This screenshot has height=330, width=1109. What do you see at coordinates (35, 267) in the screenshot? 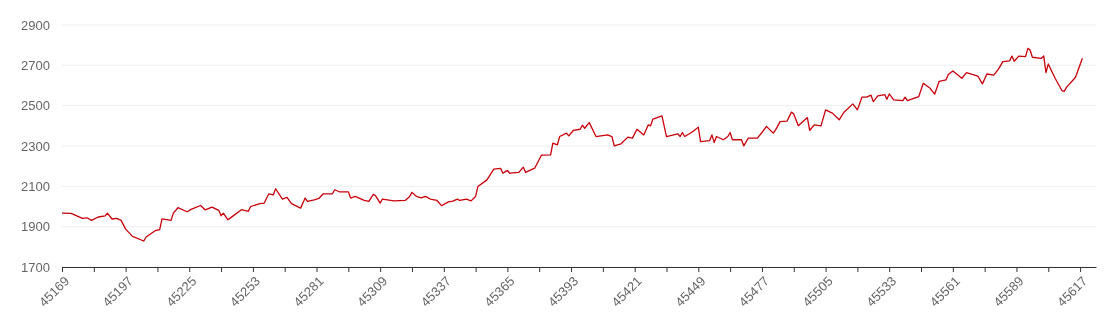
I see `y-tick-label: 1700` at bounding box center [35, 267].